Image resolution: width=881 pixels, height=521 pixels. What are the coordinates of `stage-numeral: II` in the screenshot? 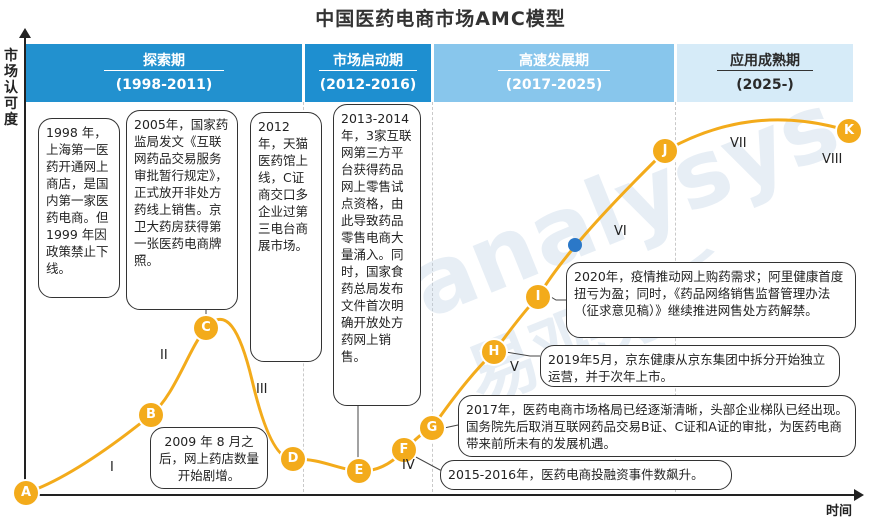 It's located at (164, 355).